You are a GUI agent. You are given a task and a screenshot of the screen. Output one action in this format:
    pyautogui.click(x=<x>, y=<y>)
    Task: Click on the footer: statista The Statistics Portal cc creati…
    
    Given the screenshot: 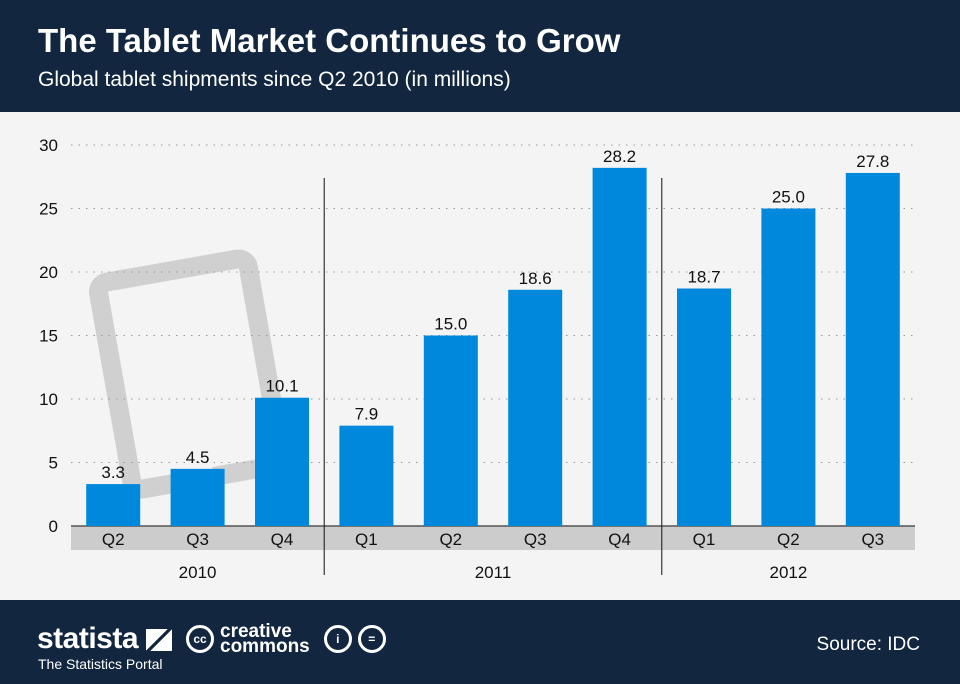 What is the action you would take?
    pyautogui.click(x=480, y=642)
    